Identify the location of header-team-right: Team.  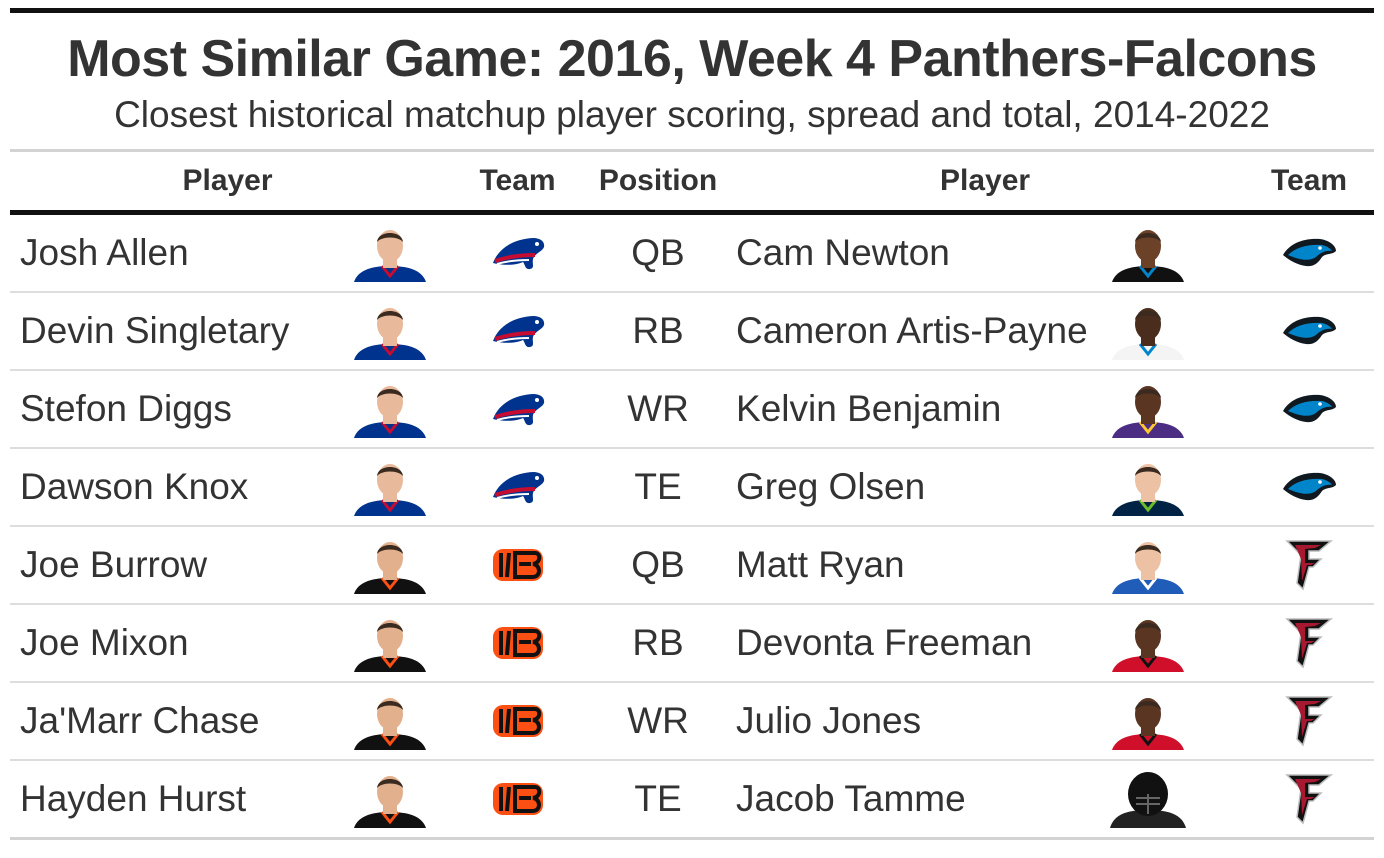
(1309, 183).